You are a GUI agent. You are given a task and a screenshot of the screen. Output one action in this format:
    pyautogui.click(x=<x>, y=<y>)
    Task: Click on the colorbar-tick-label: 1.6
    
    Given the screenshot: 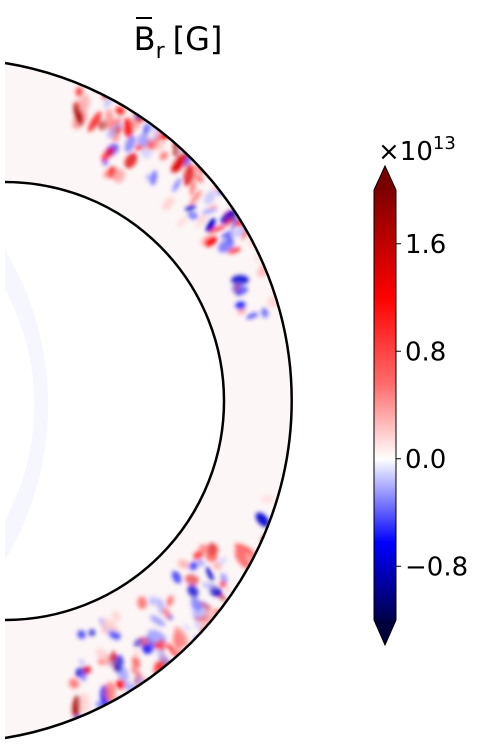 What is the action you would take?
    pyautogui.click(x=425, y=245)
    